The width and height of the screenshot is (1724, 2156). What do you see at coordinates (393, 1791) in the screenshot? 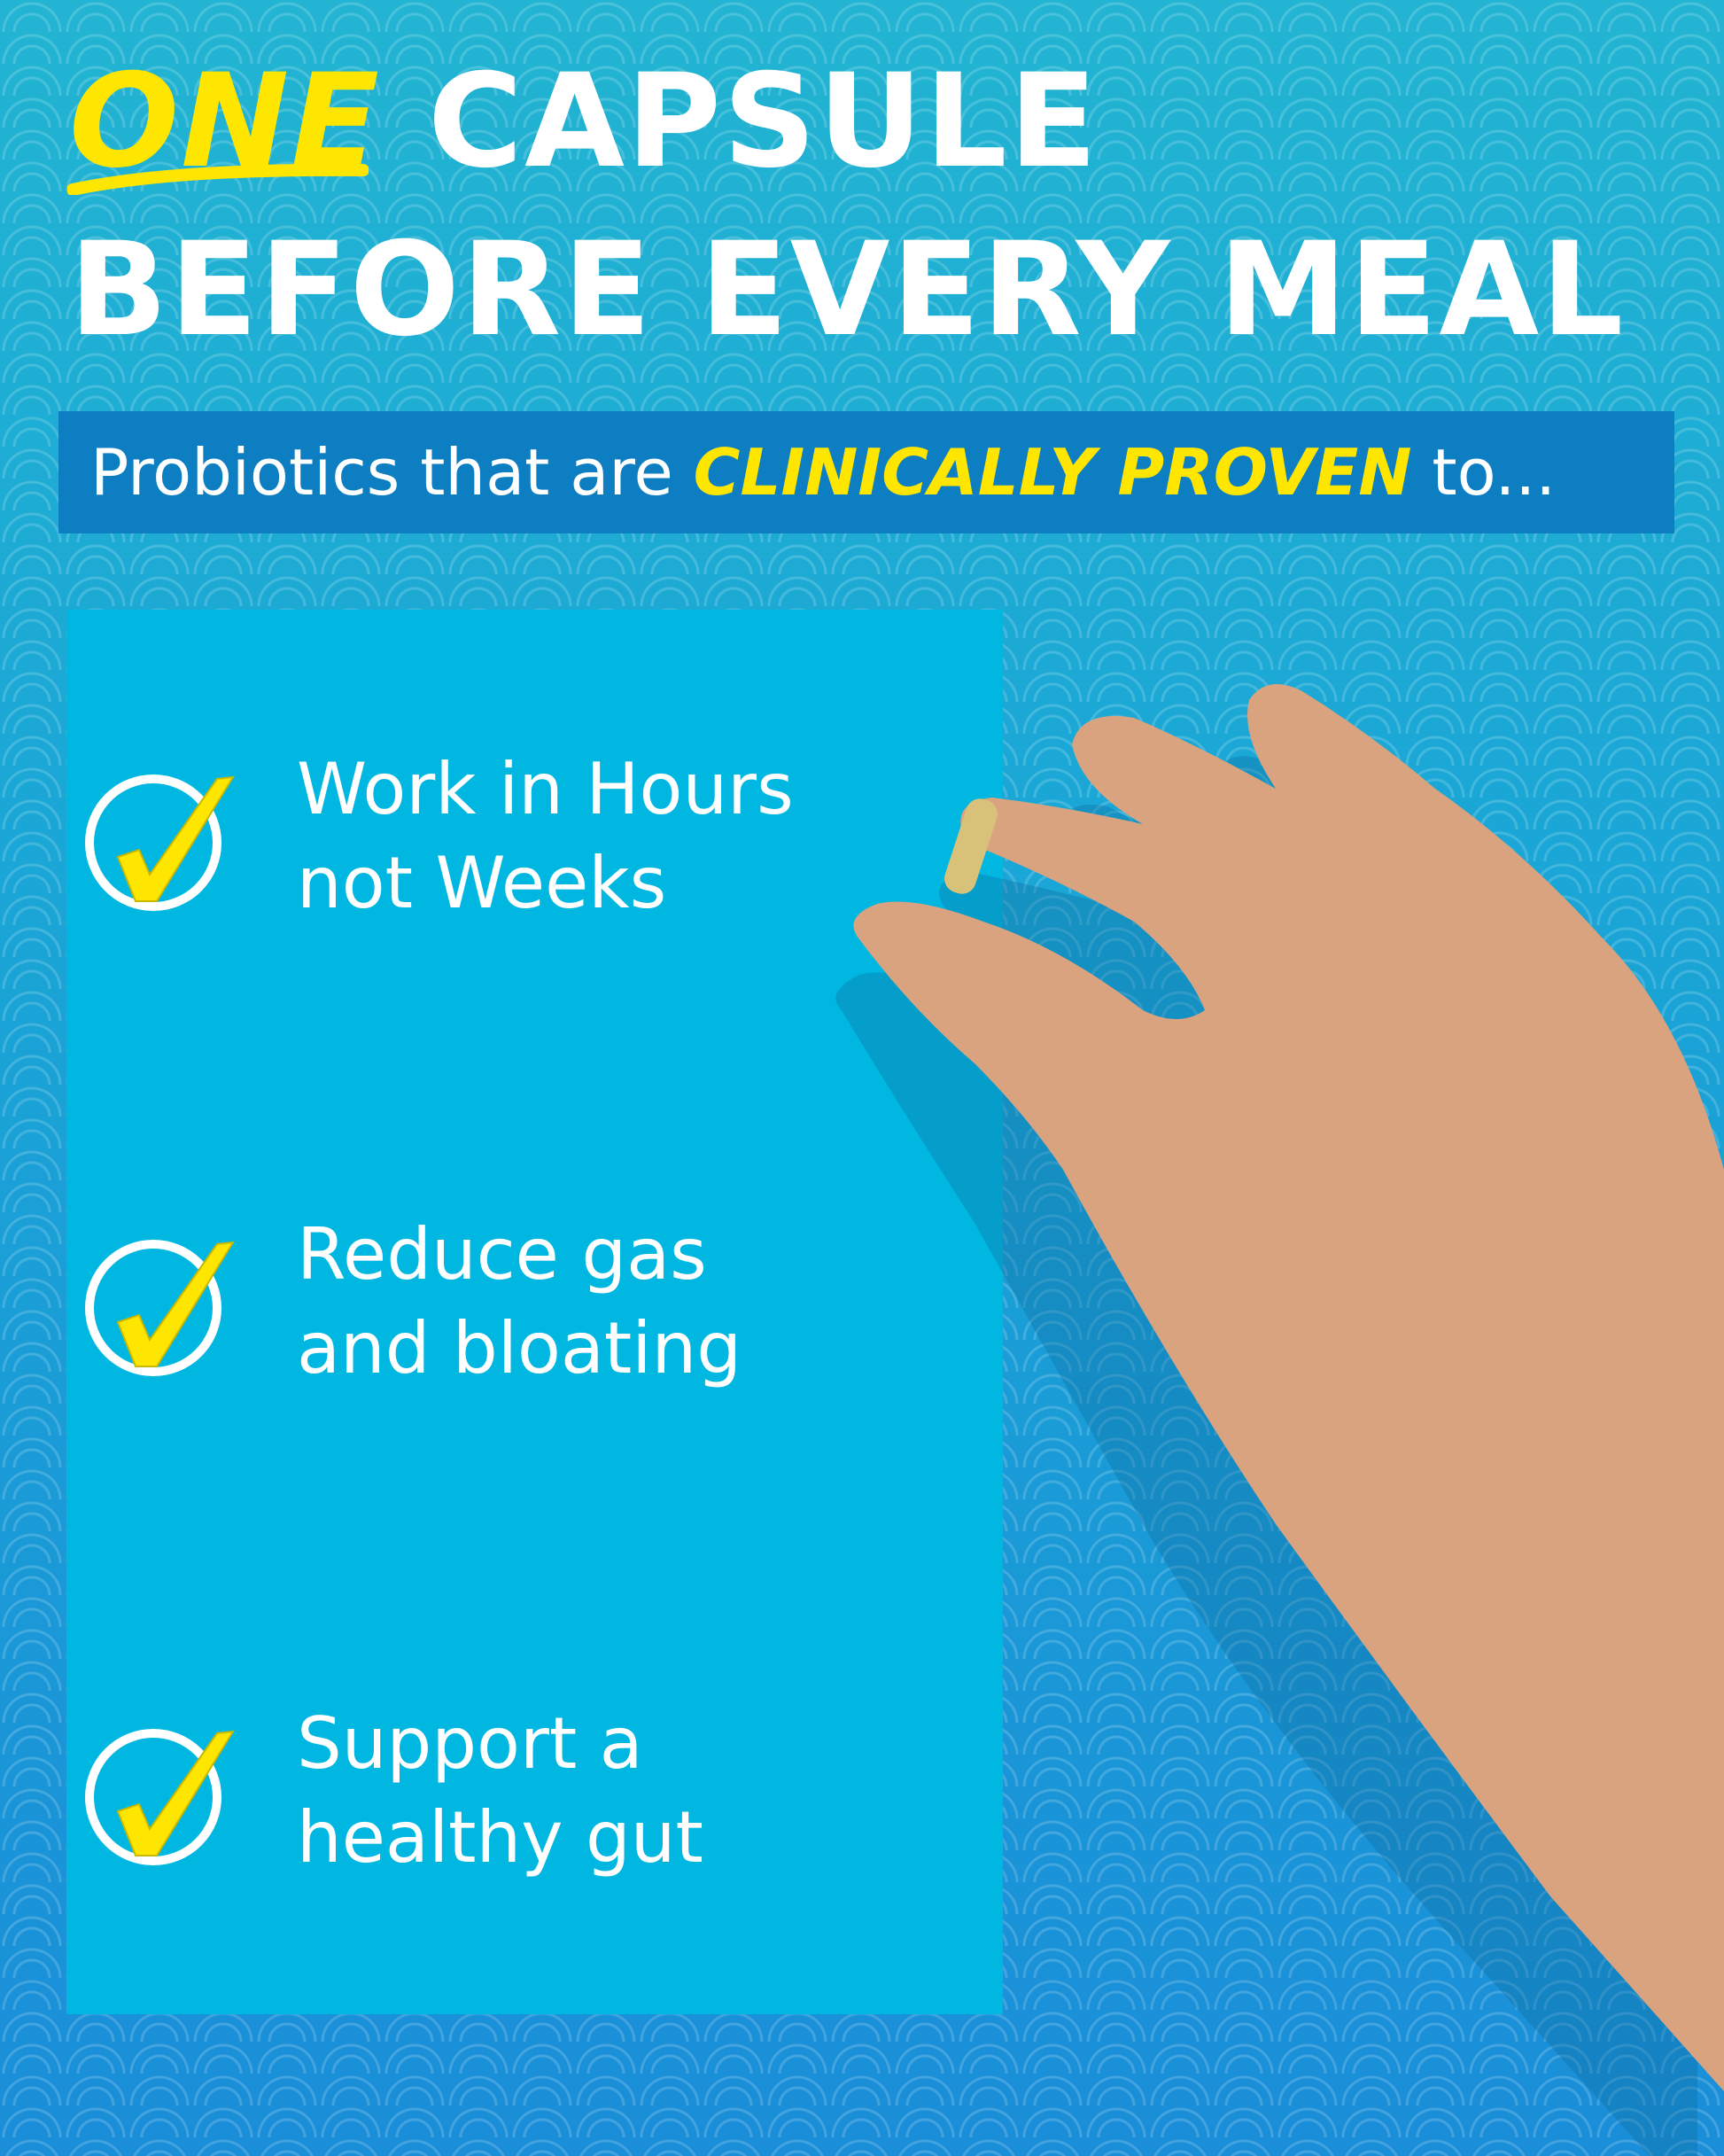
I see `benefit-item: Support a healthy gut` at bounding box center [393, 1791].